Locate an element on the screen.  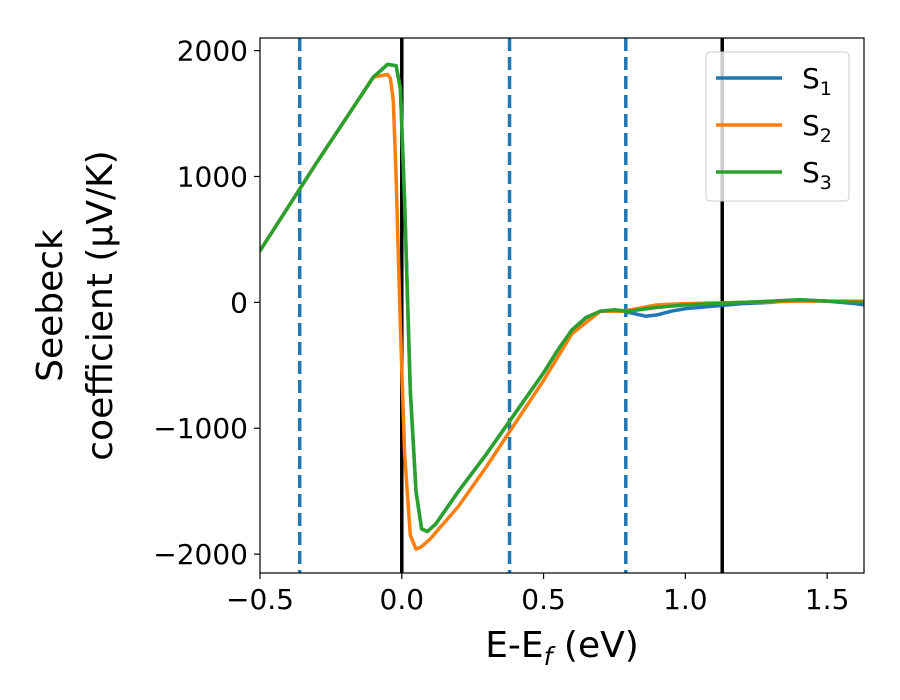
x-axis-label-main: E-E is located at coordinates (514, 645).